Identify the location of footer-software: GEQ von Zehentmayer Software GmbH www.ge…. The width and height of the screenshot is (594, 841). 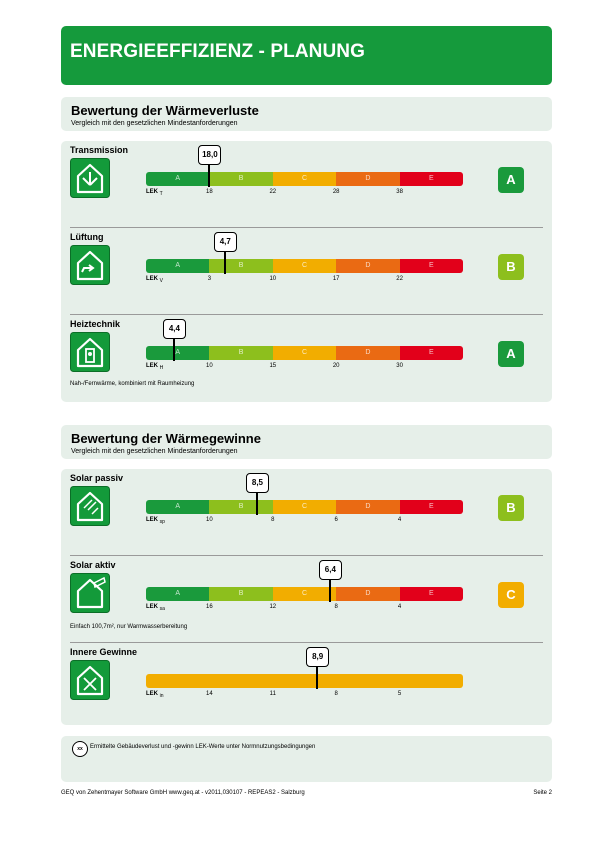
(183, 793).